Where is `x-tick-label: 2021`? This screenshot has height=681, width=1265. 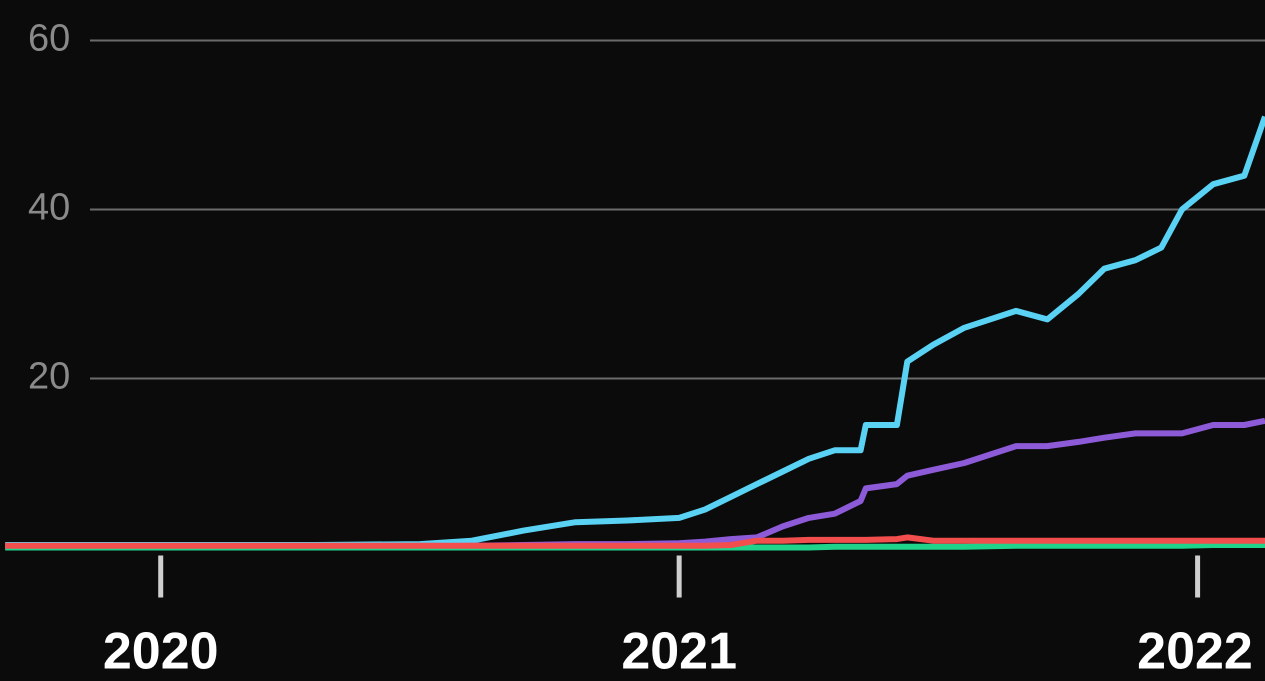 x-tick-label: 2021 is located at coordinates (679, 652).